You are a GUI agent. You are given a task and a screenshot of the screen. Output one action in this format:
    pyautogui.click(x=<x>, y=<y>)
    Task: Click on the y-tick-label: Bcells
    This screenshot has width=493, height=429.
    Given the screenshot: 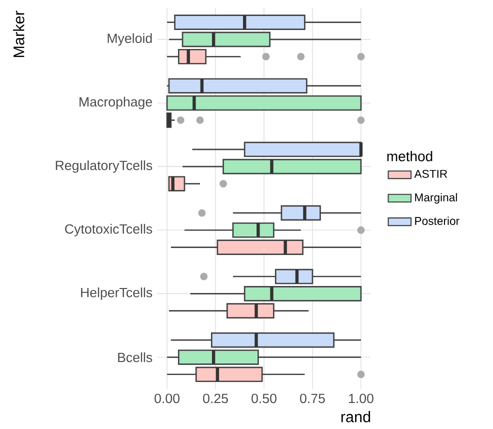 What is the action you would take?
    pyautogui.click(x=135, y=357)
    